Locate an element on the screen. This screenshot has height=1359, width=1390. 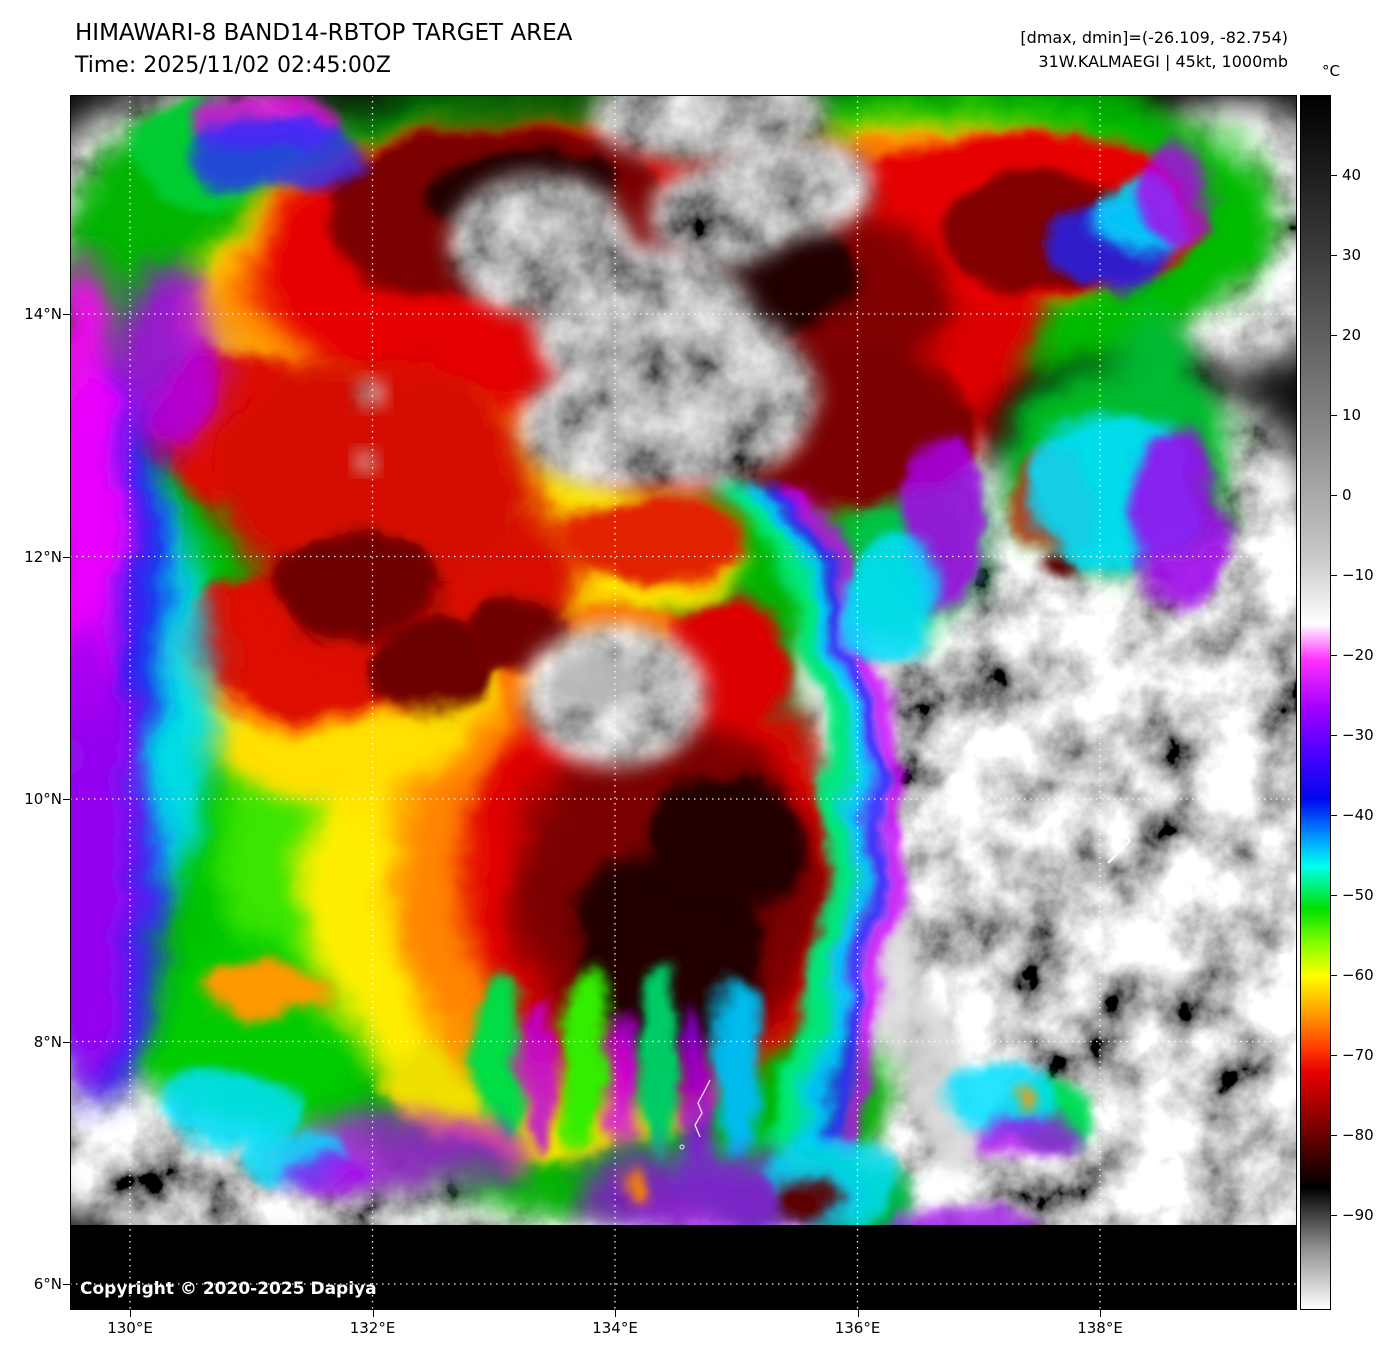
copyright-label: Copyright © 2020-2025 Dapiya is located at coordinates (228, 1289).